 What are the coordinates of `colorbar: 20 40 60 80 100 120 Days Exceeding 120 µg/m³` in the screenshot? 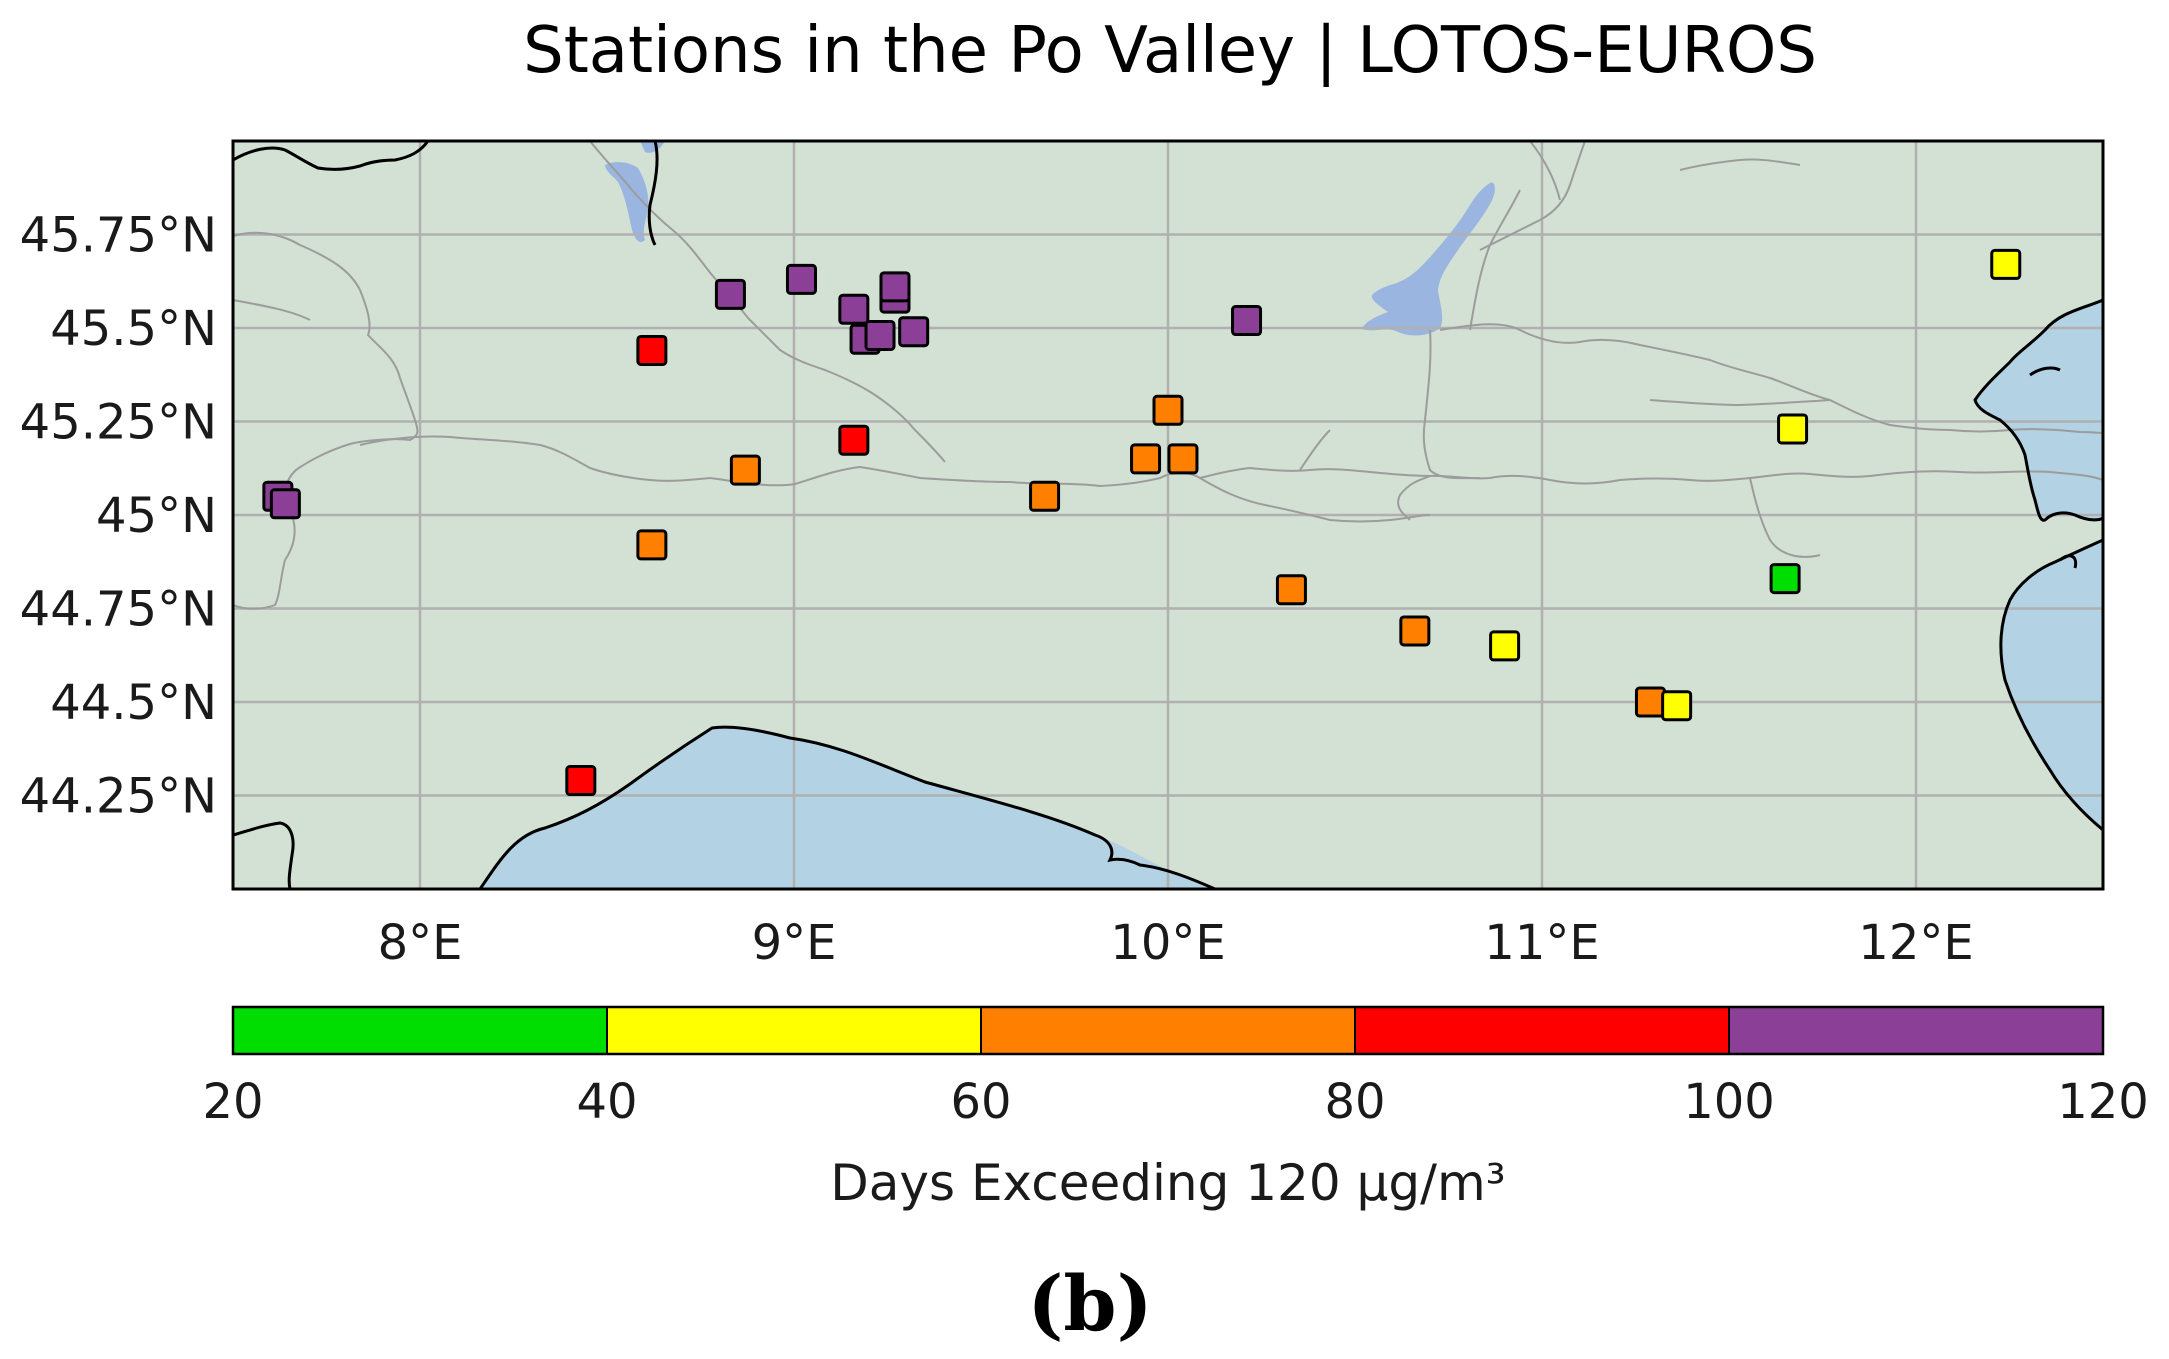 It's located at (1175, 1108).